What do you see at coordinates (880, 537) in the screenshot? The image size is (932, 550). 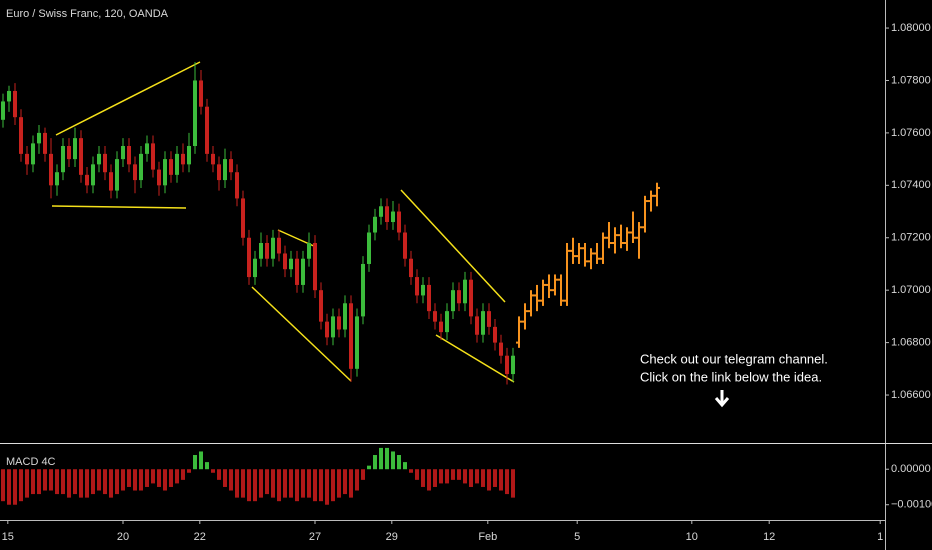 I see `x-tick-label: 1` at bounding box center [880, 537].